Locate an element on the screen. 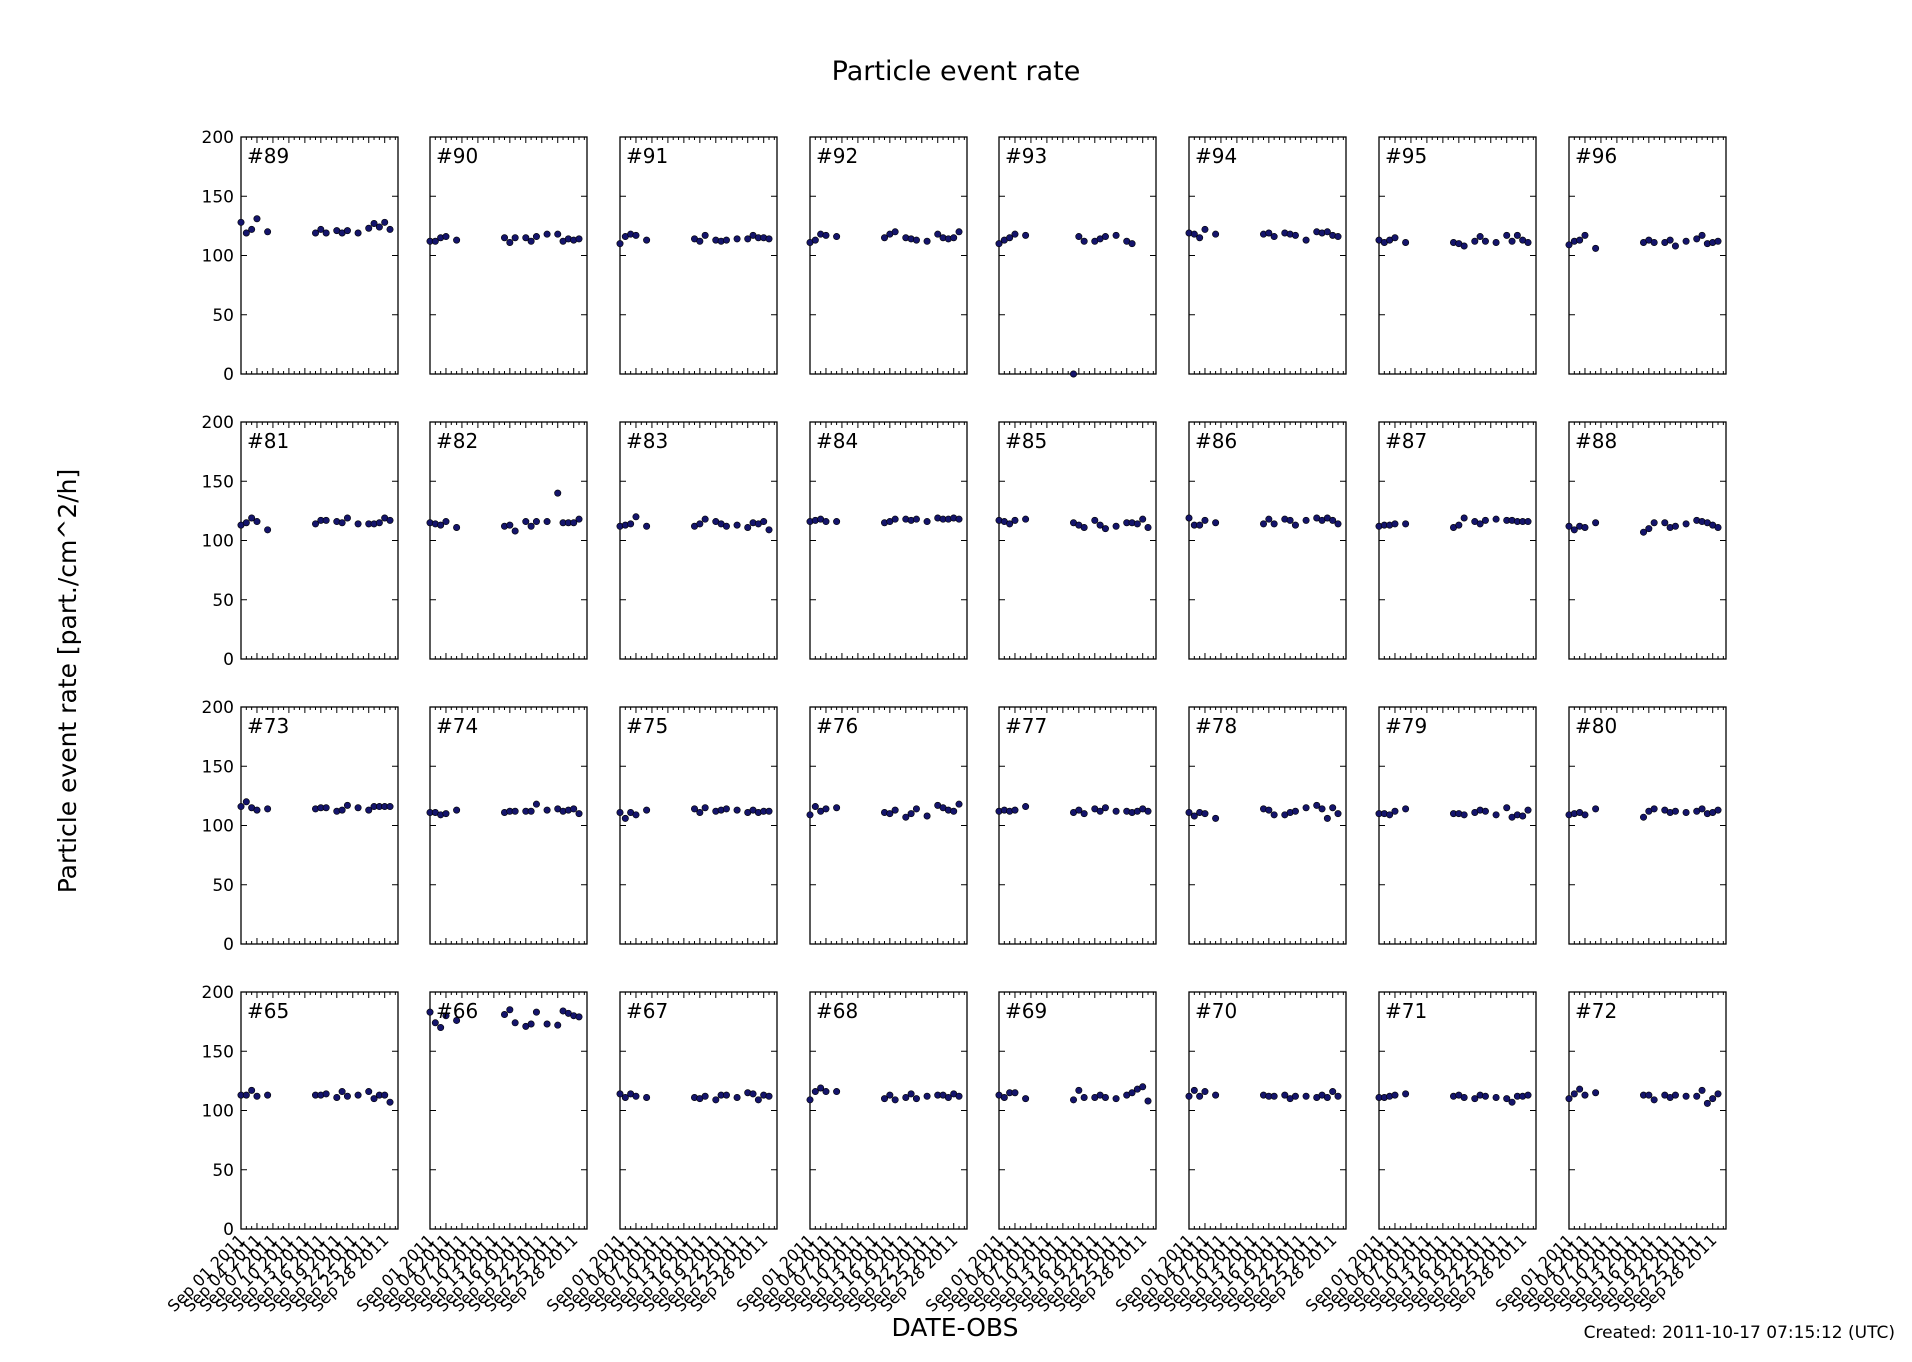 The width and height of the screenshot is (1912, 1362). panel-84: #84 is located at coordinates (887, 540).